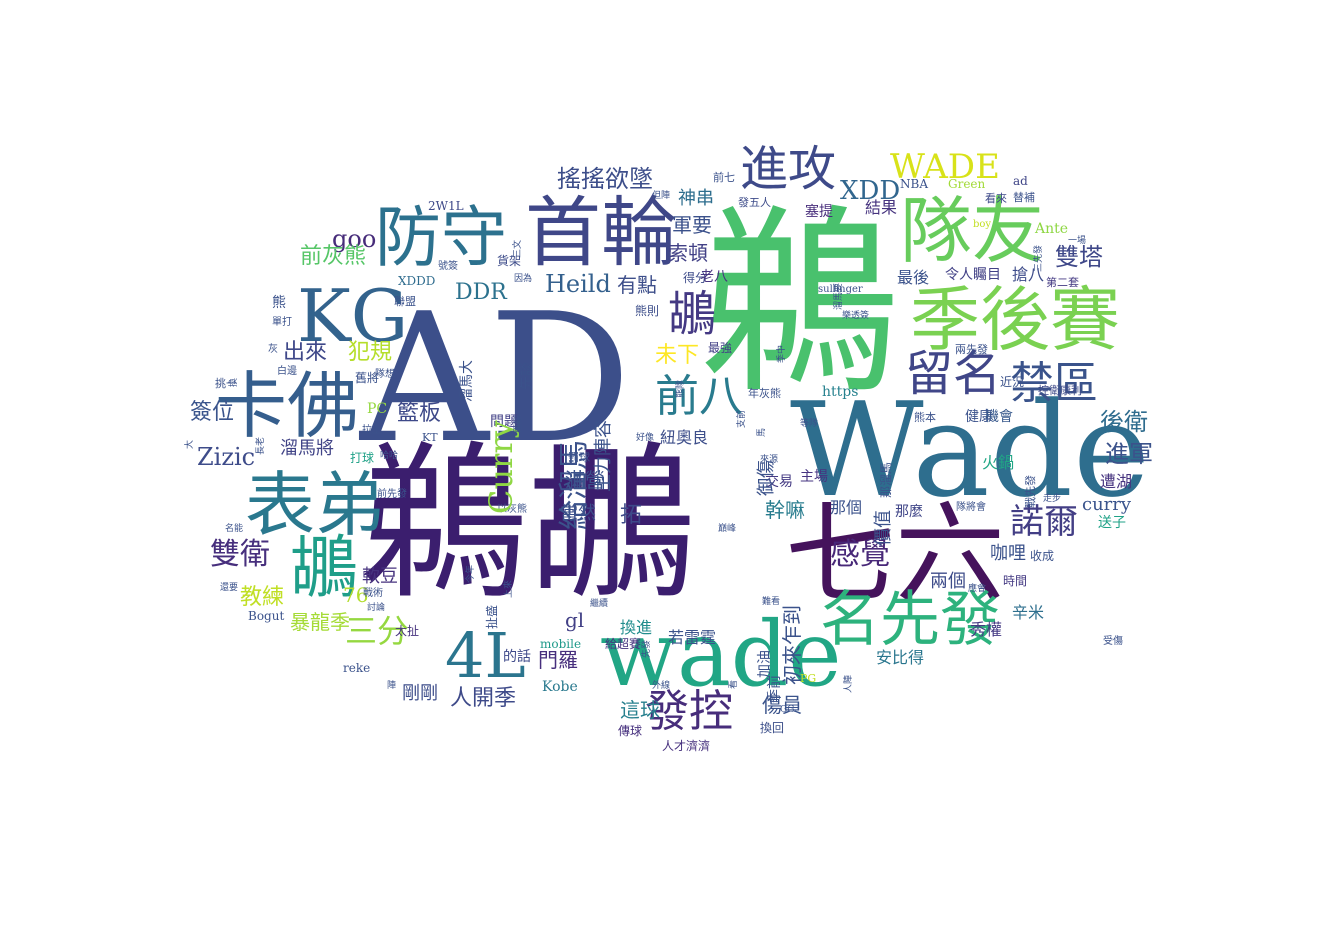 Image resolution: width=1334 pixels, height=945 pixels. I want to click on word: 雙塔, so click(1079, 257).